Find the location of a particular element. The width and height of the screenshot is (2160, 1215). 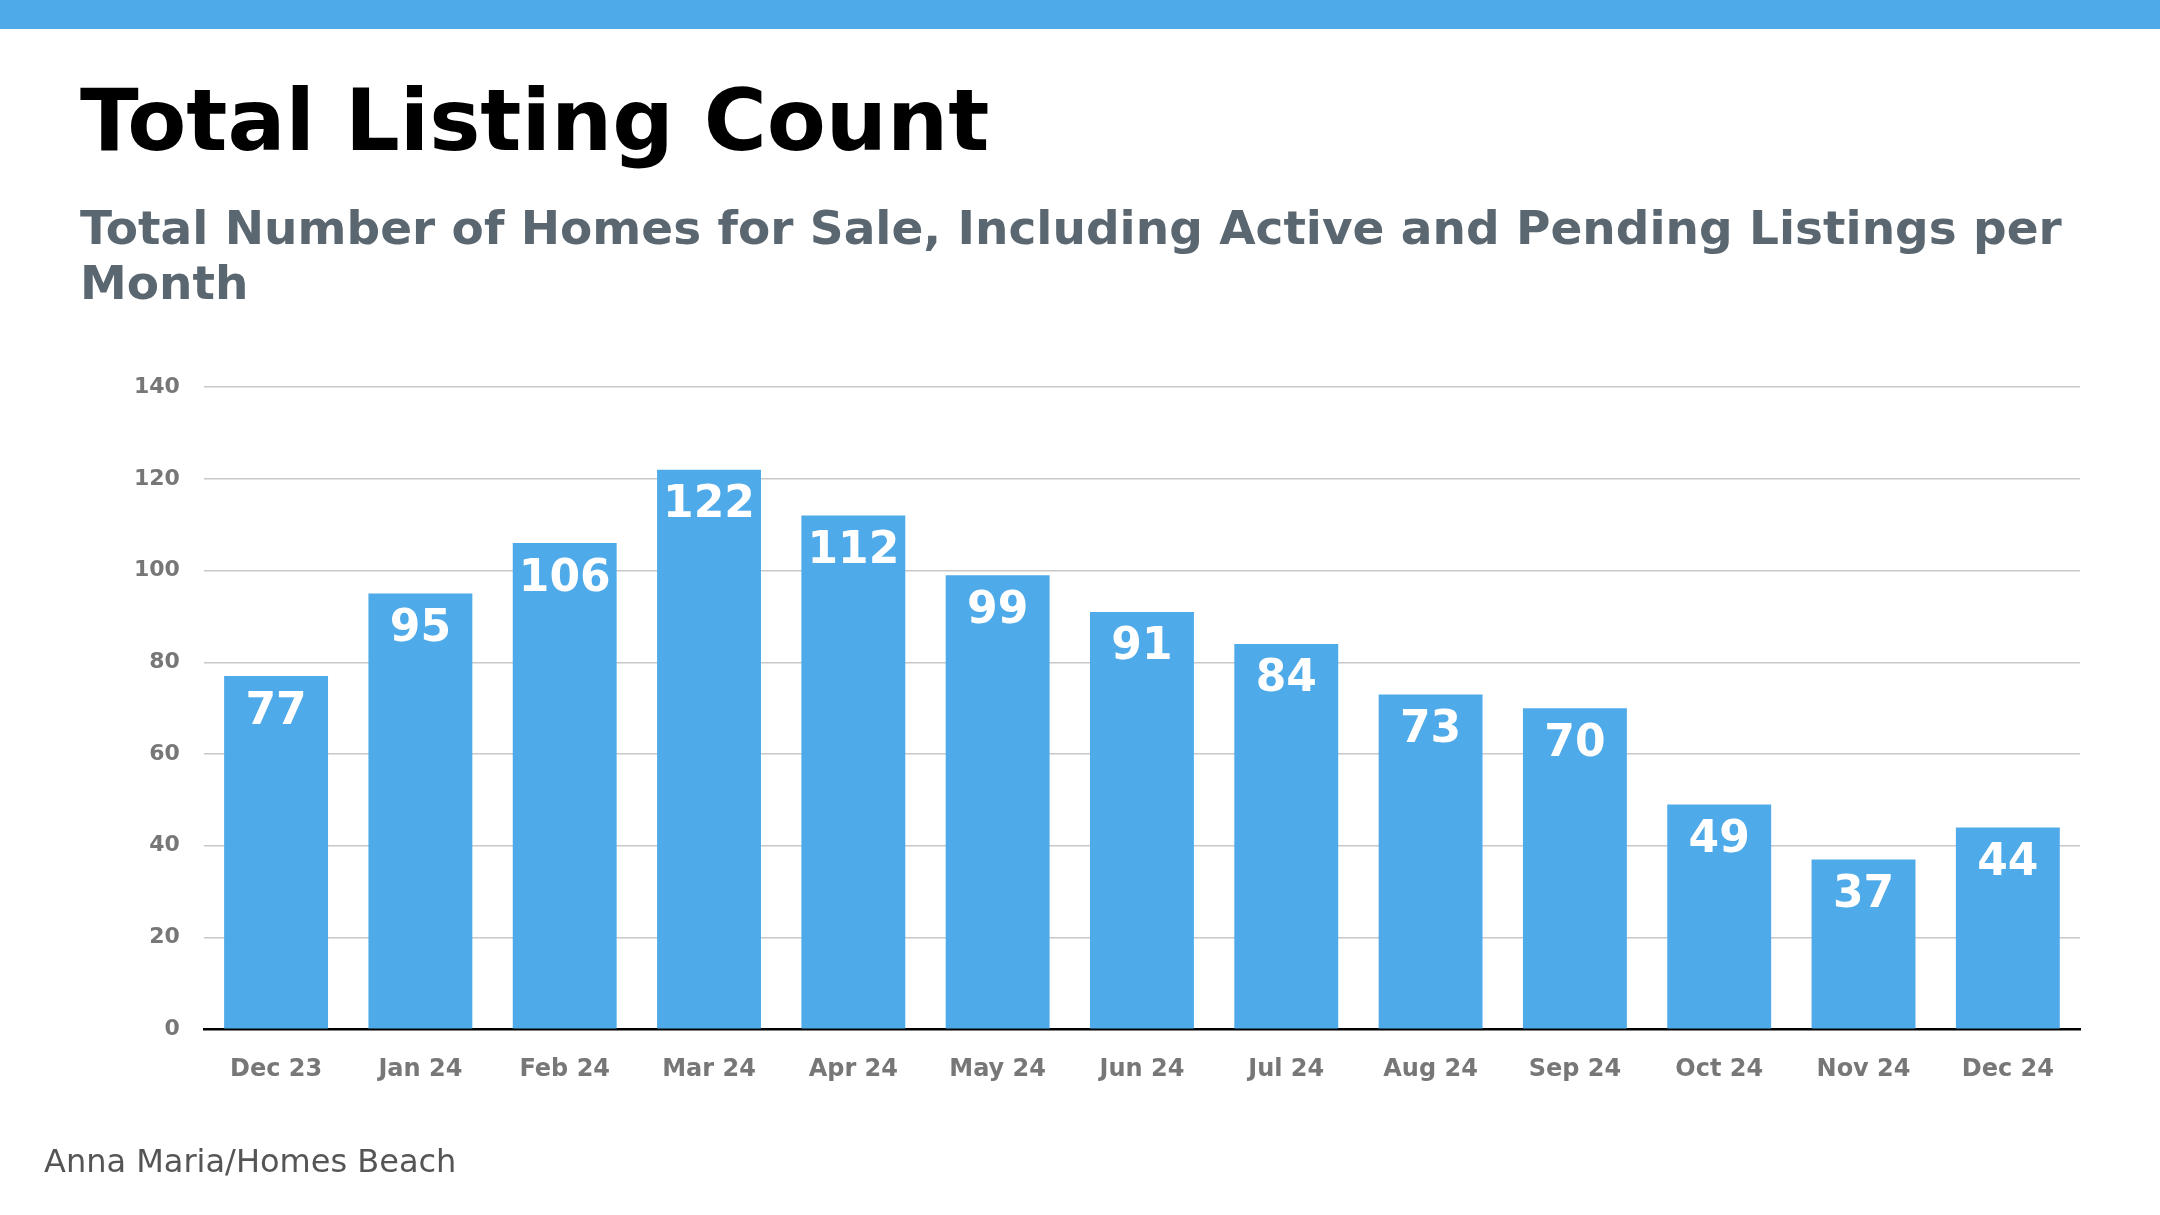

y-tick-label: 0 is located at coordinates (172, 1027).